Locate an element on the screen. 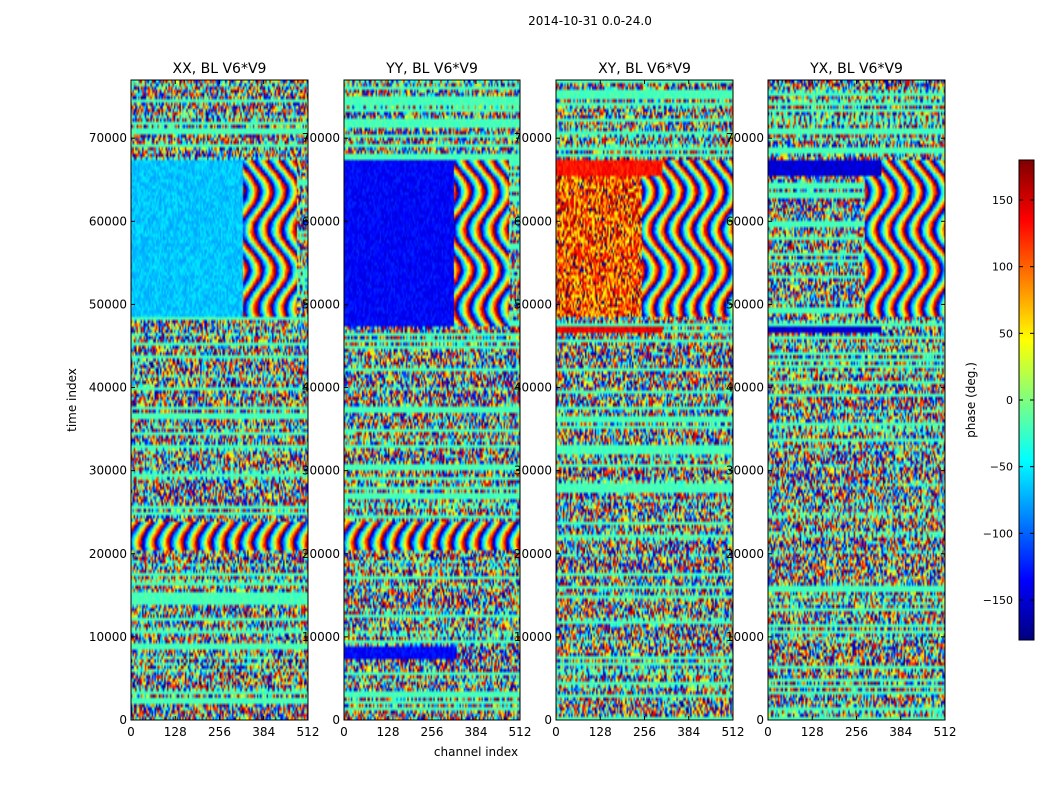 This screenshot has width=1050, height=800. colorbar-tick-label: −150 is located at coordinates (998, 600).